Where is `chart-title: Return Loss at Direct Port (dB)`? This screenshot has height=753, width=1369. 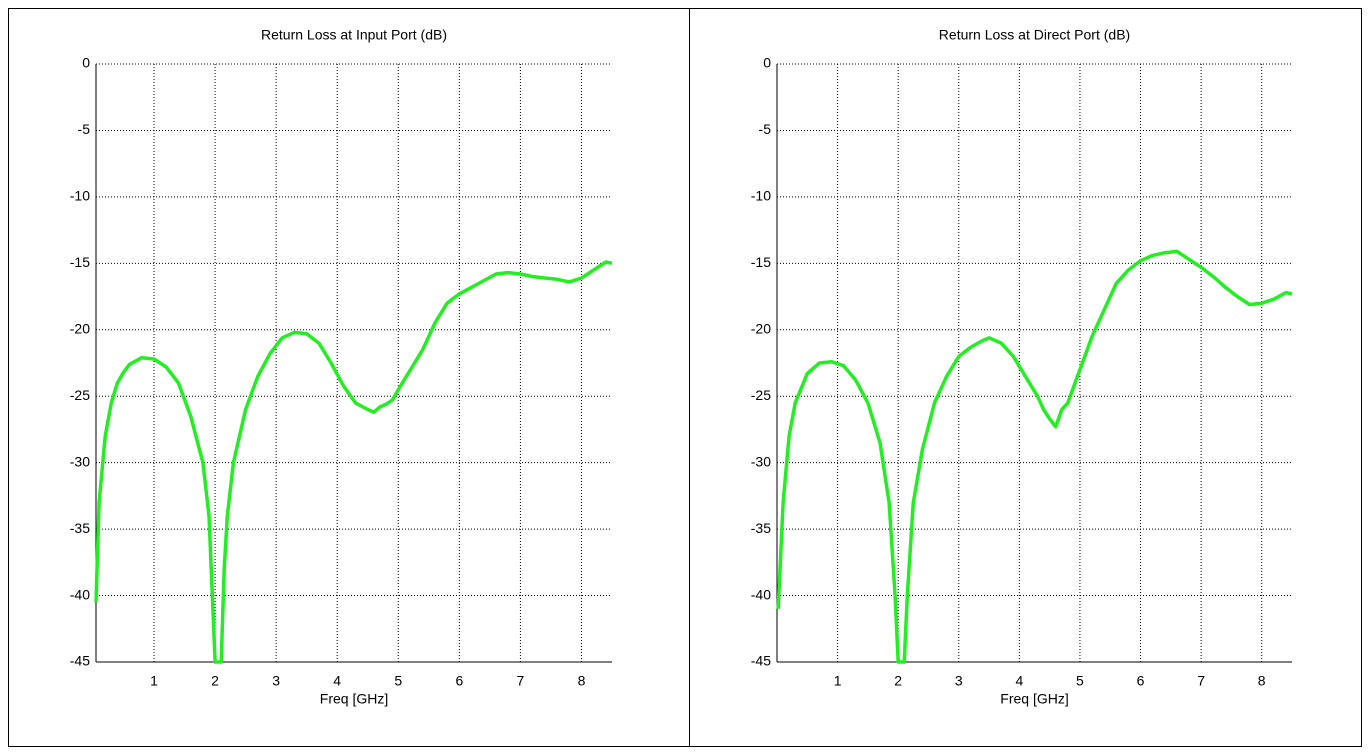 chart-title: Return Loss at Direct Port (dB) is located at coordinates (1034, 35).